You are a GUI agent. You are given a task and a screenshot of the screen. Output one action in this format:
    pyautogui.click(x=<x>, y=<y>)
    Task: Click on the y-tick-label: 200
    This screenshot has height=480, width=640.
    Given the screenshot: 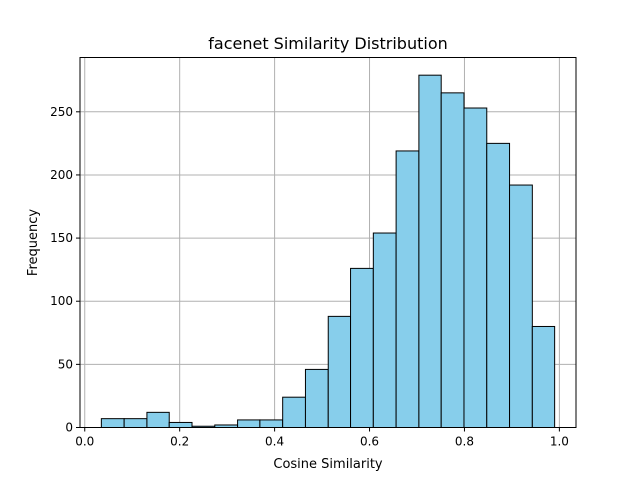 What is the action you would take?
    pyautogui.click(x=61, y=175)
    